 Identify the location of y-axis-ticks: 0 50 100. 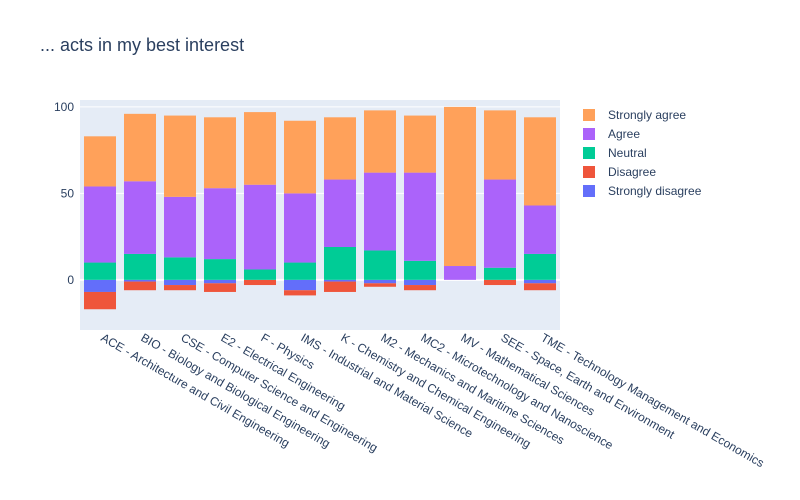
(64, 193).